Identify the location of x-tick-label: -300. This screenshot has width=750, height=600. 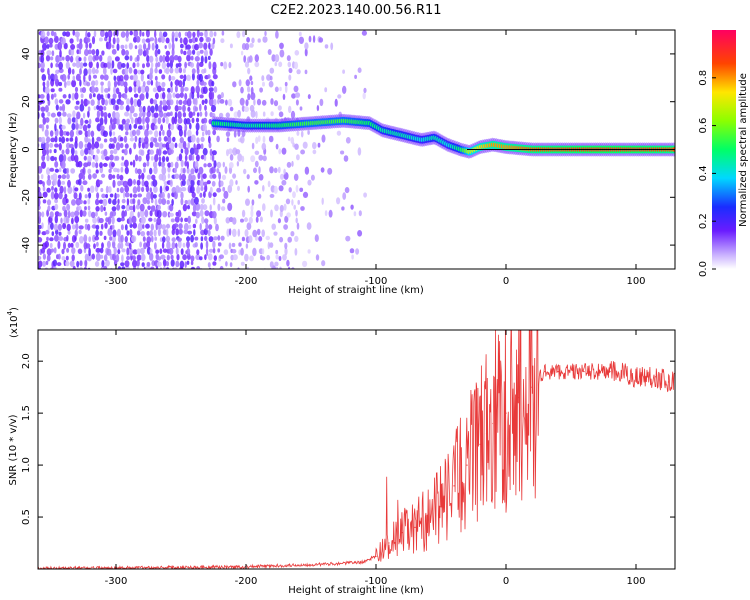
(116, 581).